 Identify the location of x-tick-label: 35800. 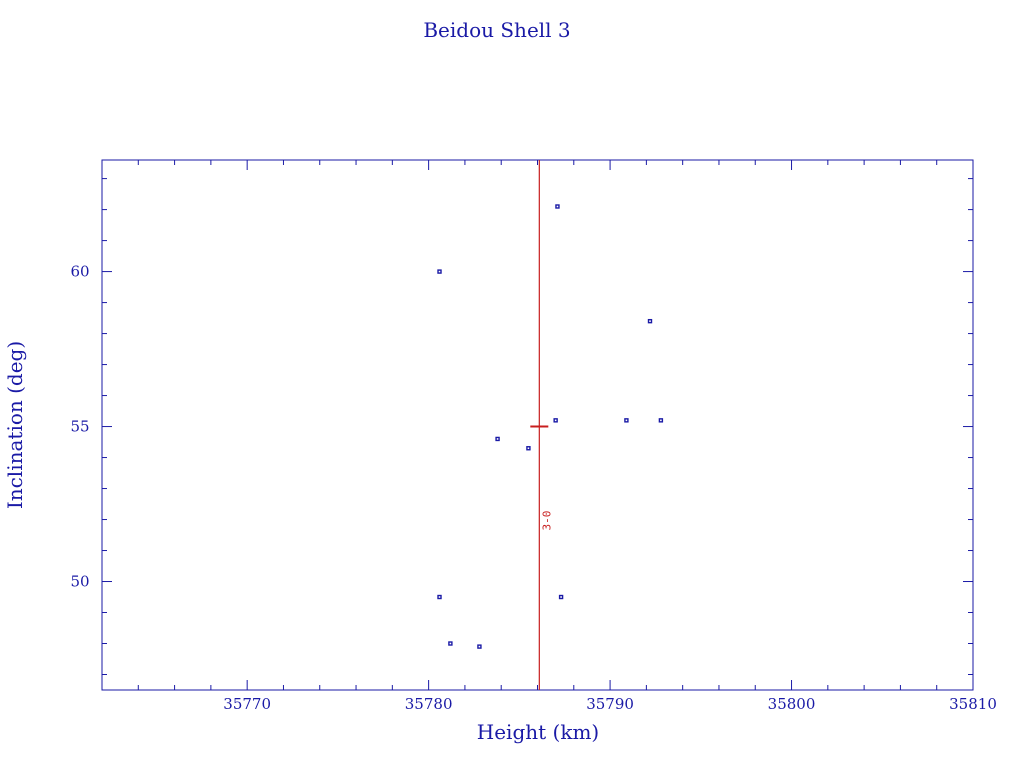
(792, 704).